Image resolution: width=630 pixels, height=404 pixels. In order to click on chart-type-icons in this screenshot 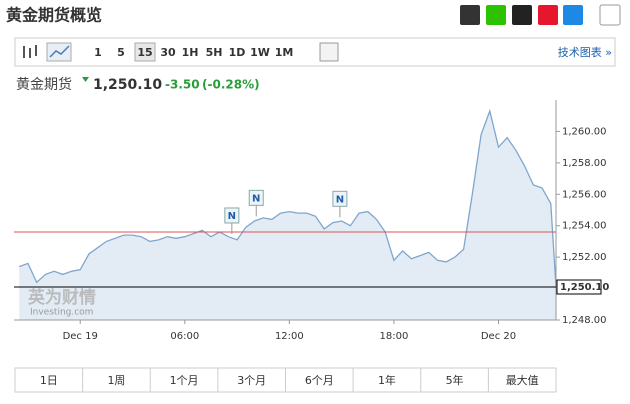, I will do `click(181, 52)`.